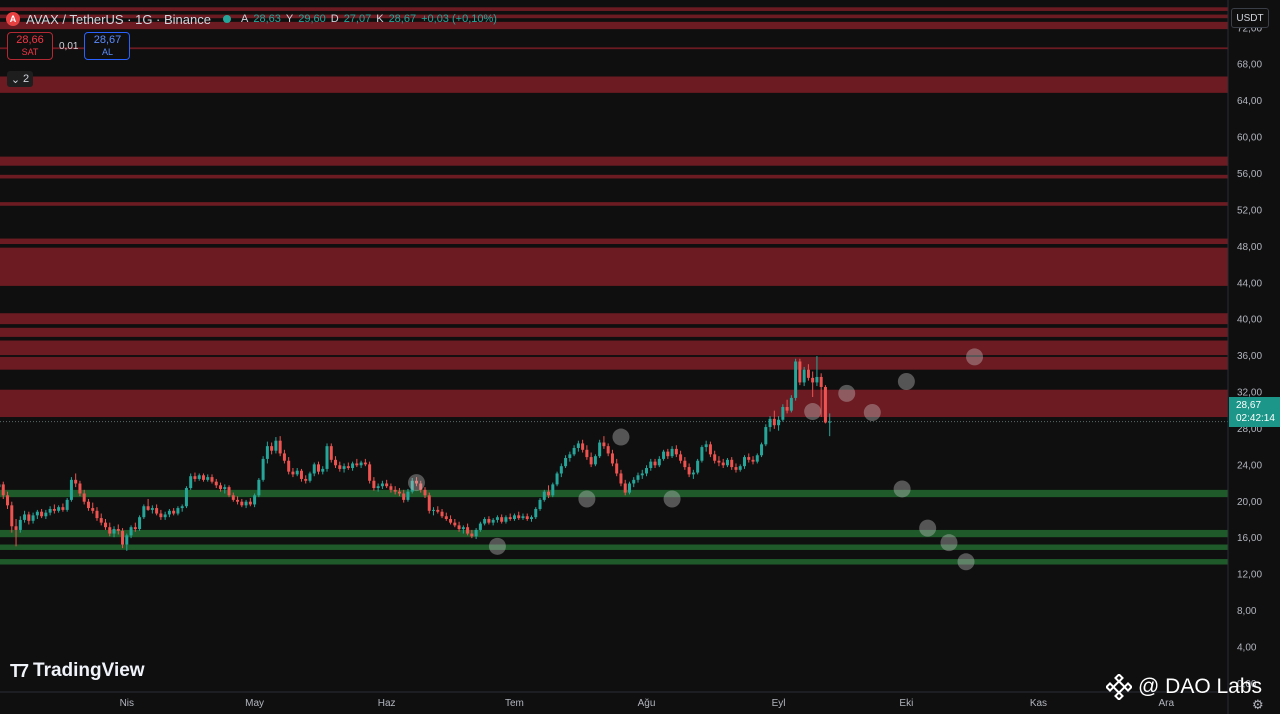 Image resolution: width=1280 pixels, height=714 pixels. I want to click on price-axis, so click(1254, 346).